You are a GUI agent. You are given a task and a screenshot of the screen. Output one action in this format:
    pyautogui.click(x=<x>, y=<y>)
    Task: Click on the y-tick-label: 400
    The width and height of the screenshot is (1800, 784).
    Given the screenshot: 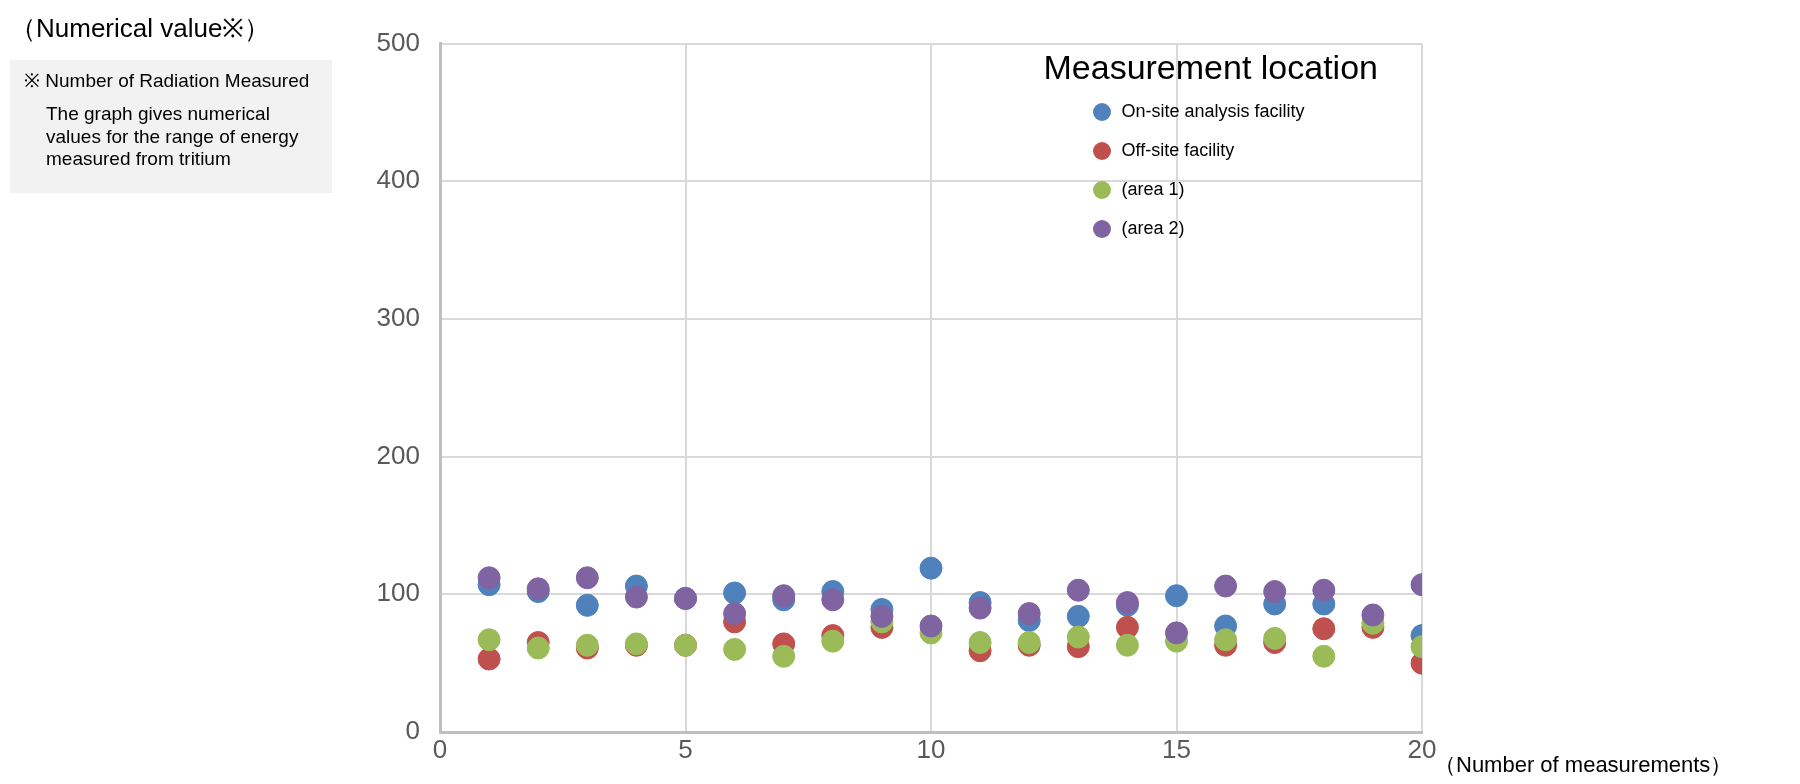 What is the action you would take?
    pyautogui.click(x=398, y=179)
    